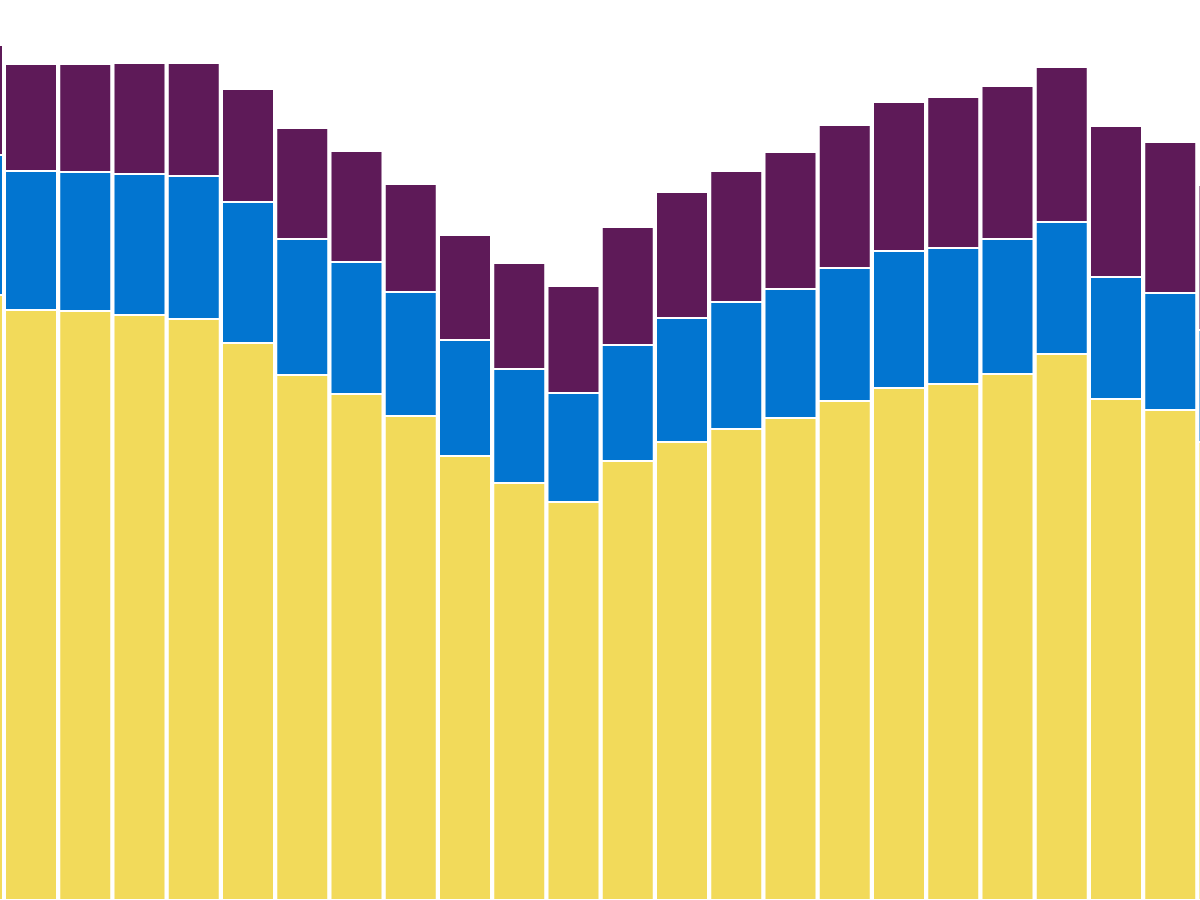 This screenshot has height=900, width=1200. I want to click on bar-segment-edge-purple, so click(2, 100).